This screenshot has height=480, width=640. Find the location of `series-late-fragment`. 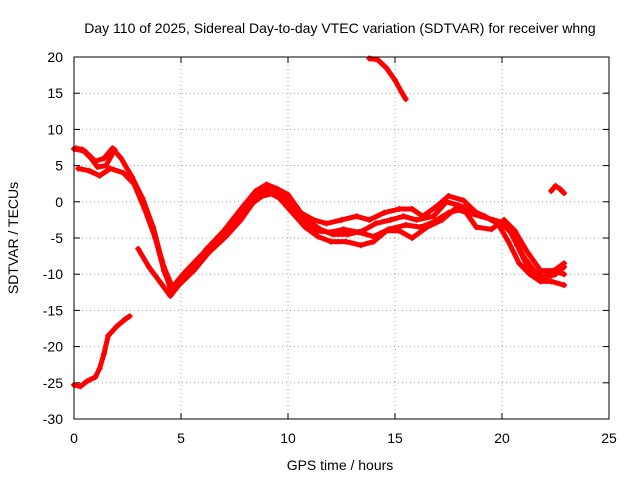

series-late-fragment is located at coordinates (557, 189).